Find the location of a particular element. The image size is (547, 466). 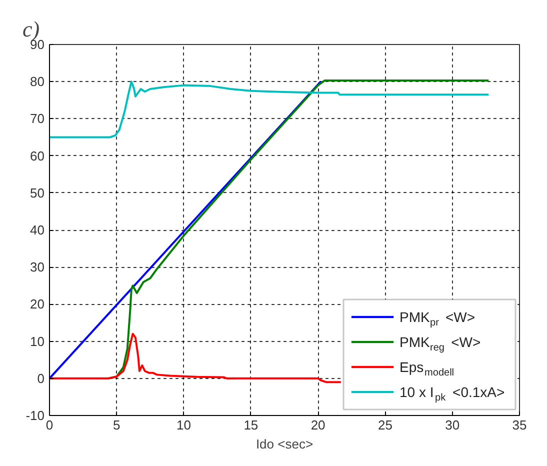

y-tick-label: 10 is located at coordinates (37, 341).